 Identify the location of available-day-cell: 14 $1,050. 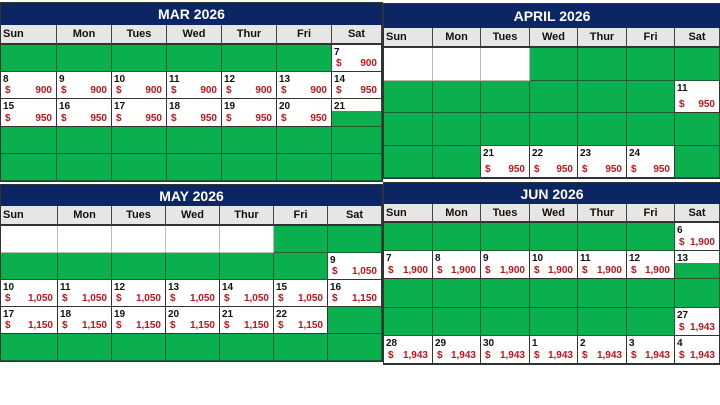
(247, 293).